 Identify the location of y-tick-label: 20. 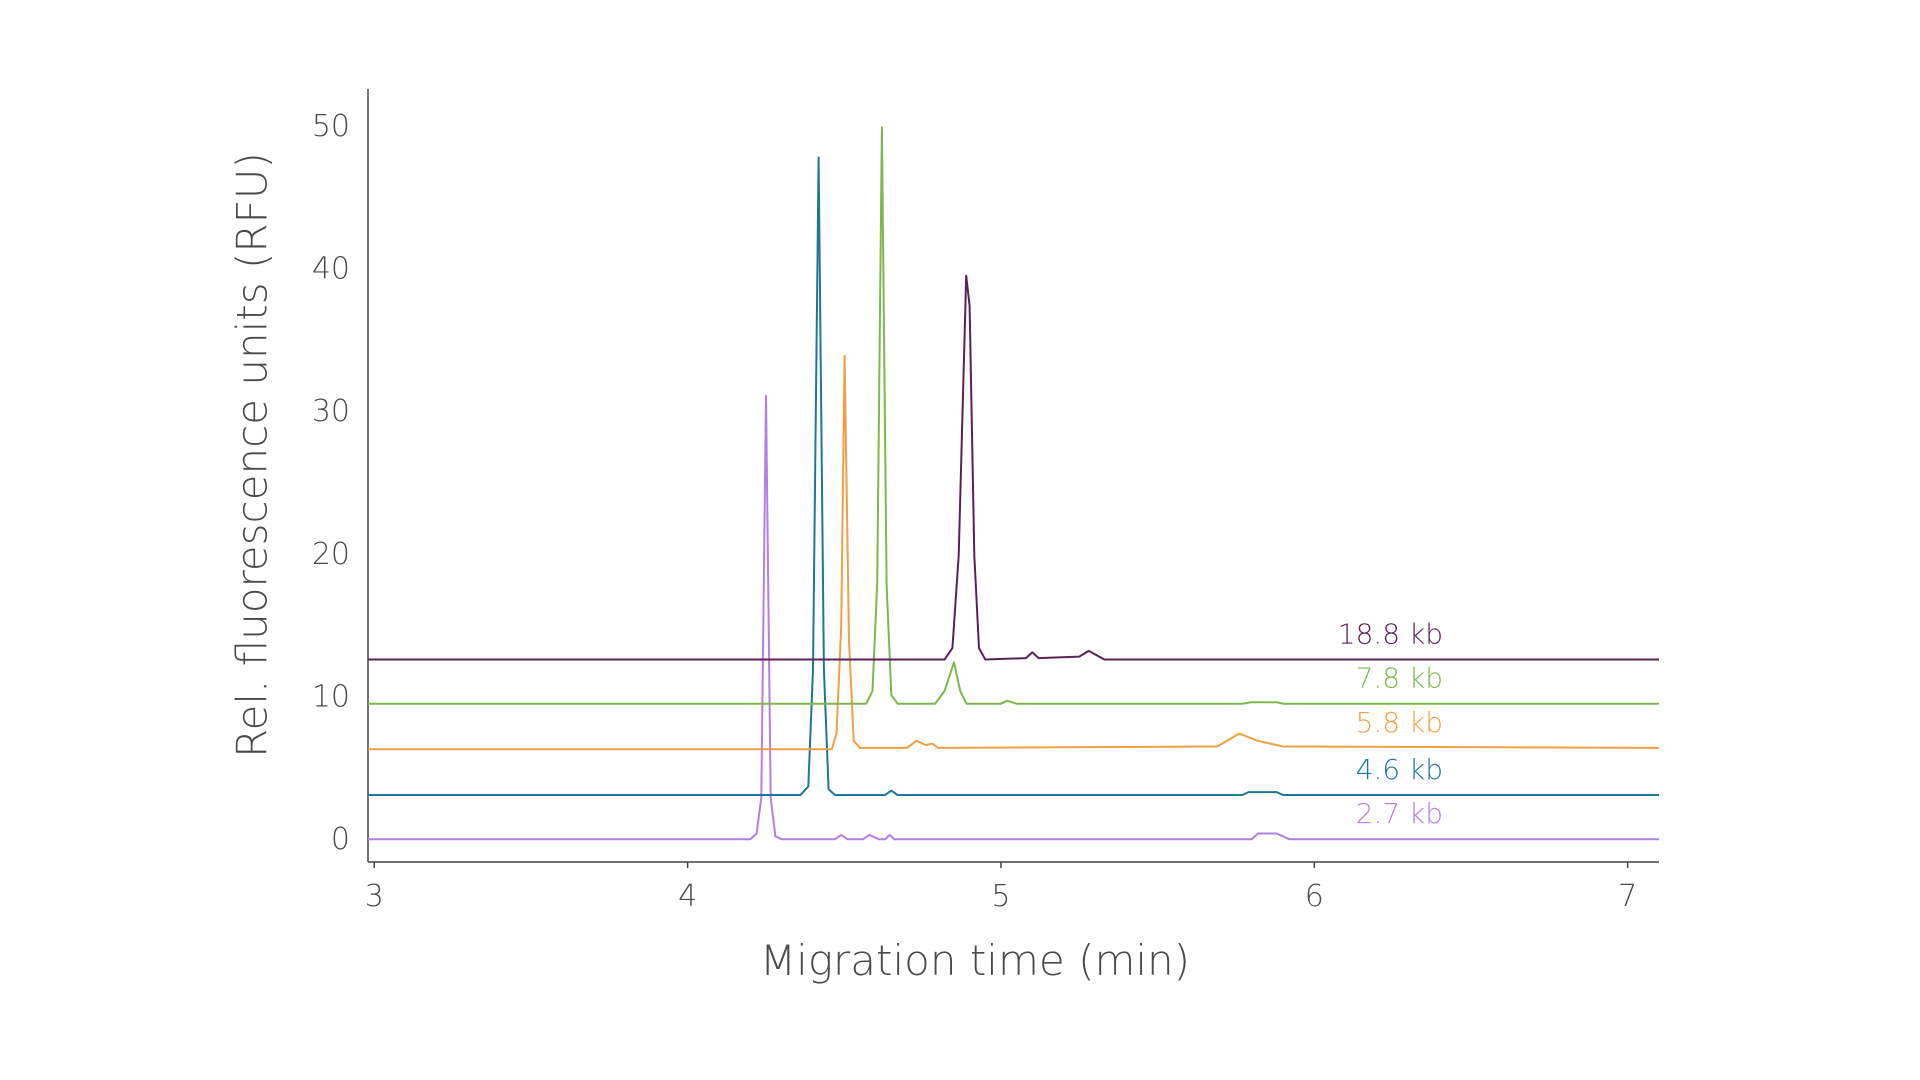
(331, 554).